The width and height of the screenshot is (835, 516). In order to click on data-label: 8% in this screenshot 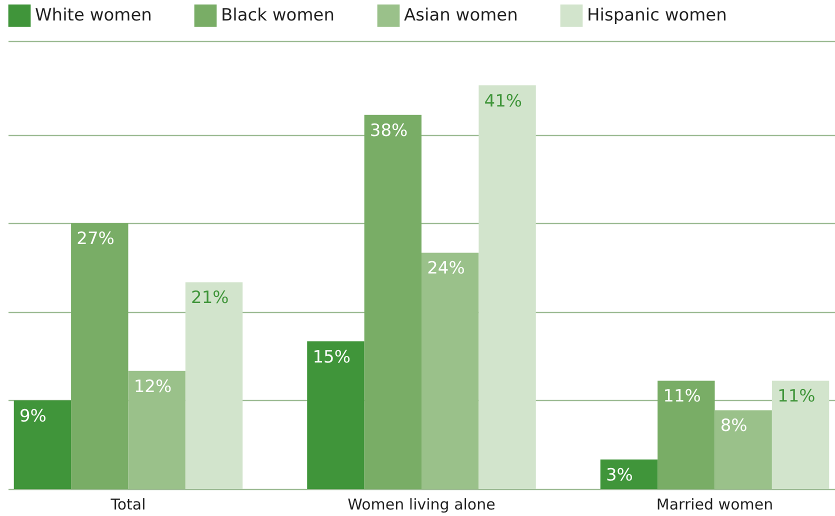, I will do `click(734, 426)`.